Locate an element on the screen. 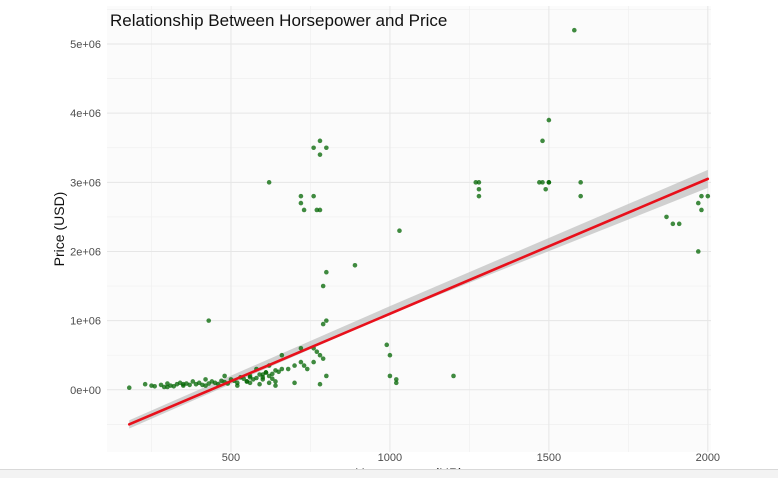  y-tick-label: 3e+06 is located at coordinates (85, 183).